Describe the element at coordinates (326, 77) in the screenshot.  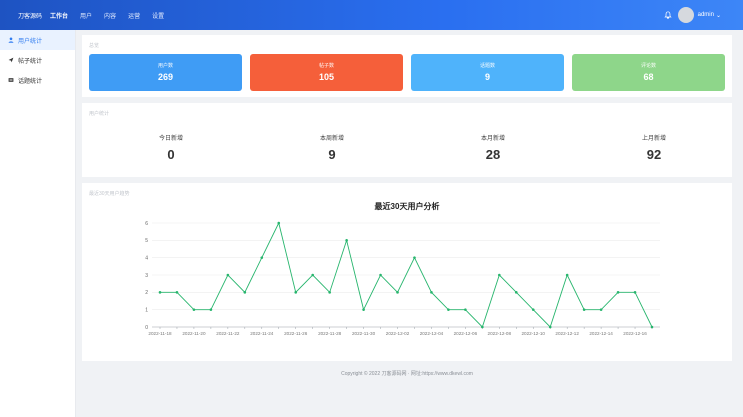
I see `stat-value: 105` at that location.